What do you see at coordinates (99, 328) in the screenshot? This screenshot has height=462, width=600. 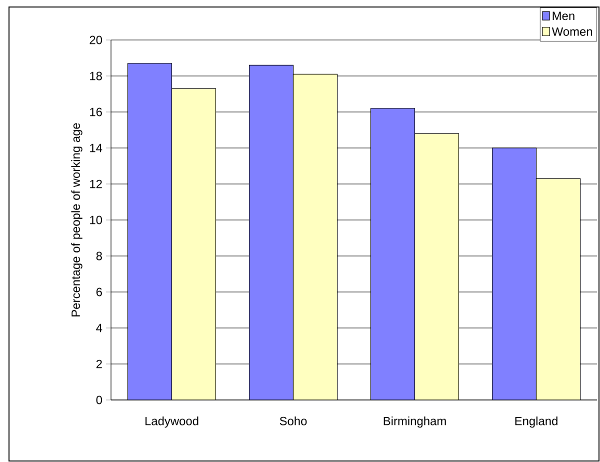 I see `y-tick-label: 4` at bounding box center [99, 328].